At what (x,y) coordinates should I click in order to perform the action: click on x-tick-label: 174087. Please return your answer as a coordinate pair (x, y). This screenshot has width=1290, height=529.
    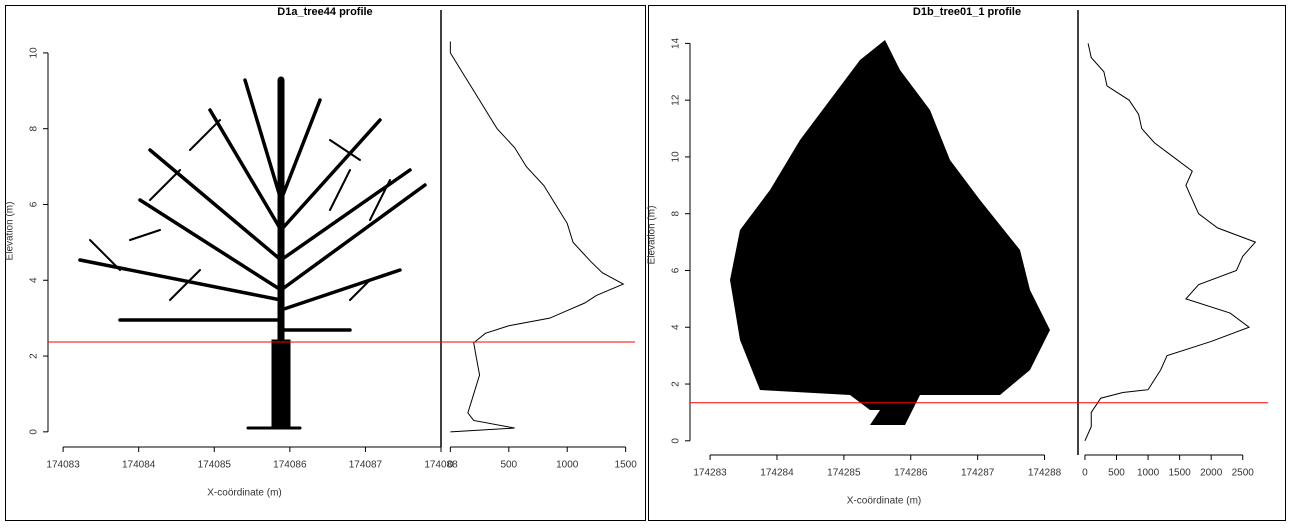
    Looking at the image, I should click on (366, 465).